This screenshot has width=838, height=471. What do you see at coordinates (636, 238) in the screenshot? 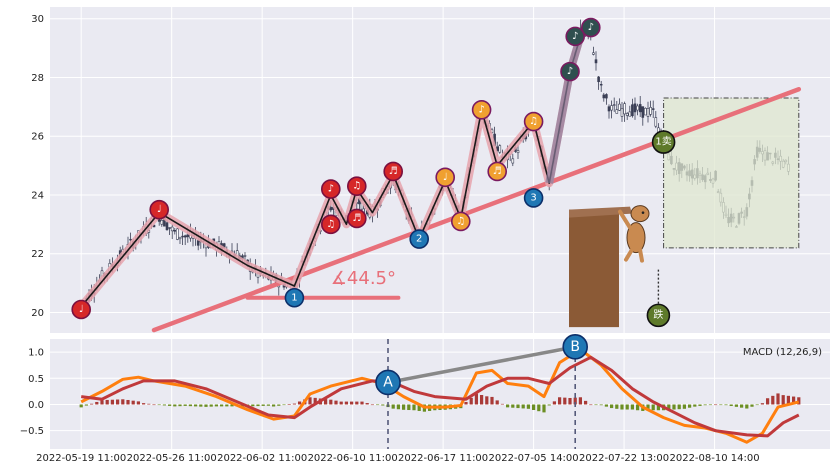
I see `dog-body` at bounding box center [636, 238].